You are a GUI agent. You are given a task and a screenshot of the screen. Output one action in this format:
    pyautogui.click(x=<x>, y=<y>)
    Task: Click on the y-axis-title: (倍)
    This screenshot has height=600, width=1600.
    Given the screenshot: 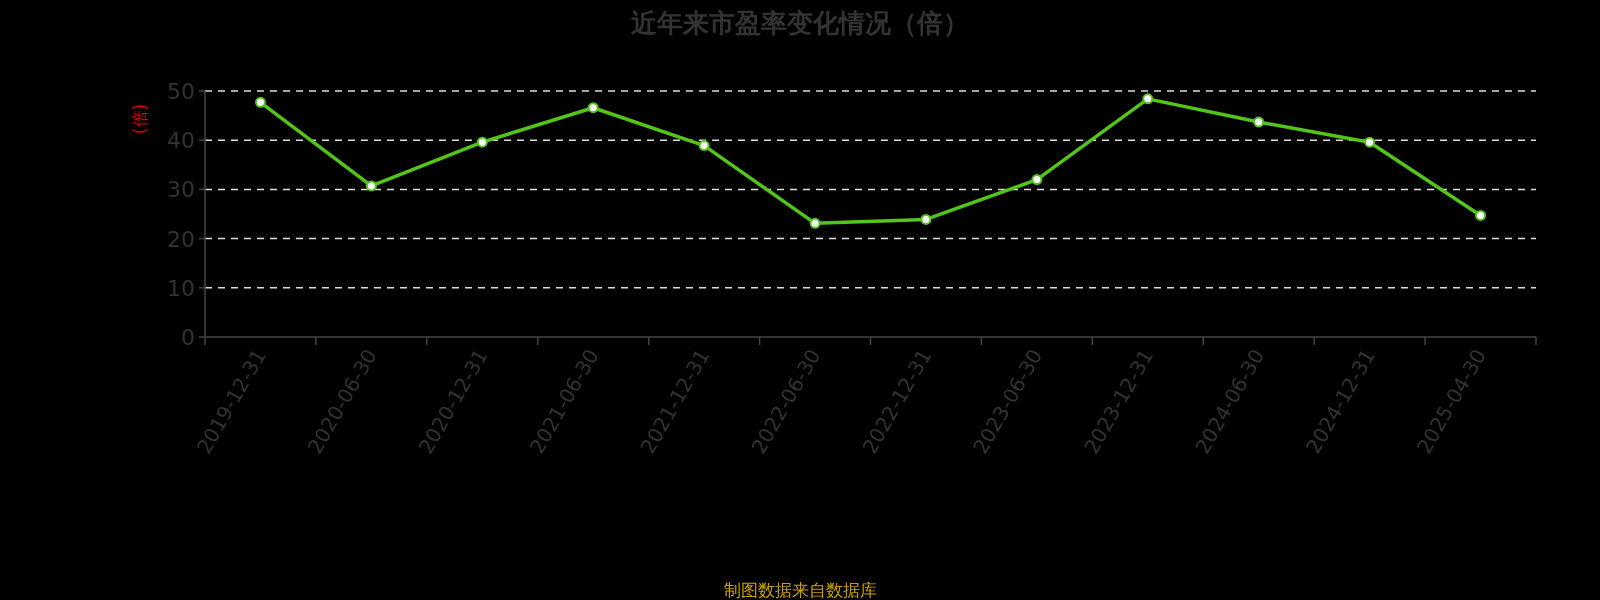 What is the action you would take?
    pyautogui.click(x=140, y=119)
    